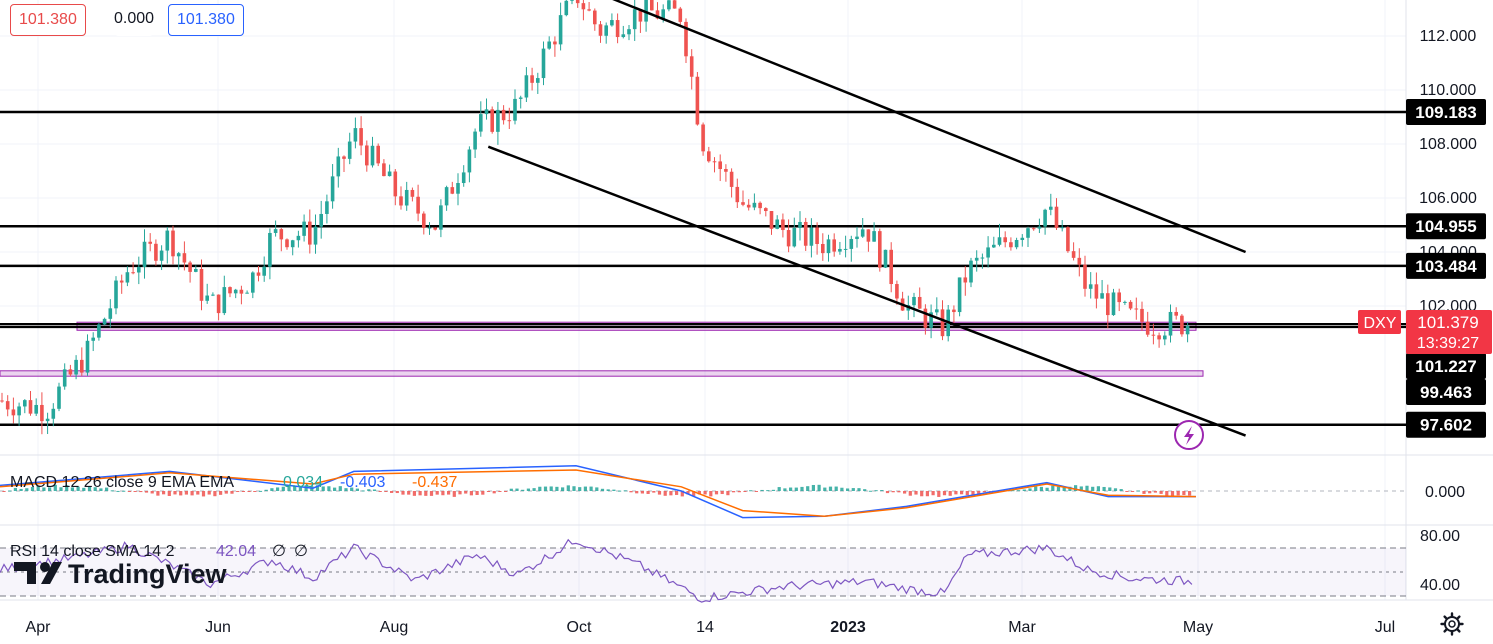 This screenshot has height=644, width=1493. Describe the element at coordinates (848, 627) in the screenshot. I see `time-tick-label: 2023` at that location.